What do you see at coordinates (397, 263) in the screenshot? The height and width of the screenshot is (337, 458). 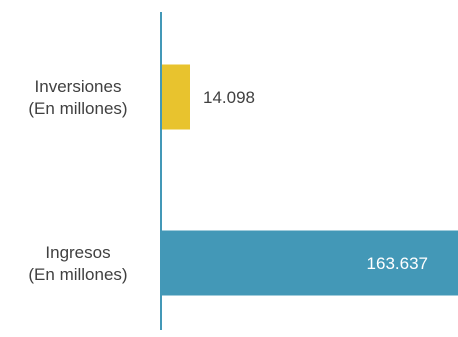 I see `data-label-1: 163.637` at bounding box center [397, 263].